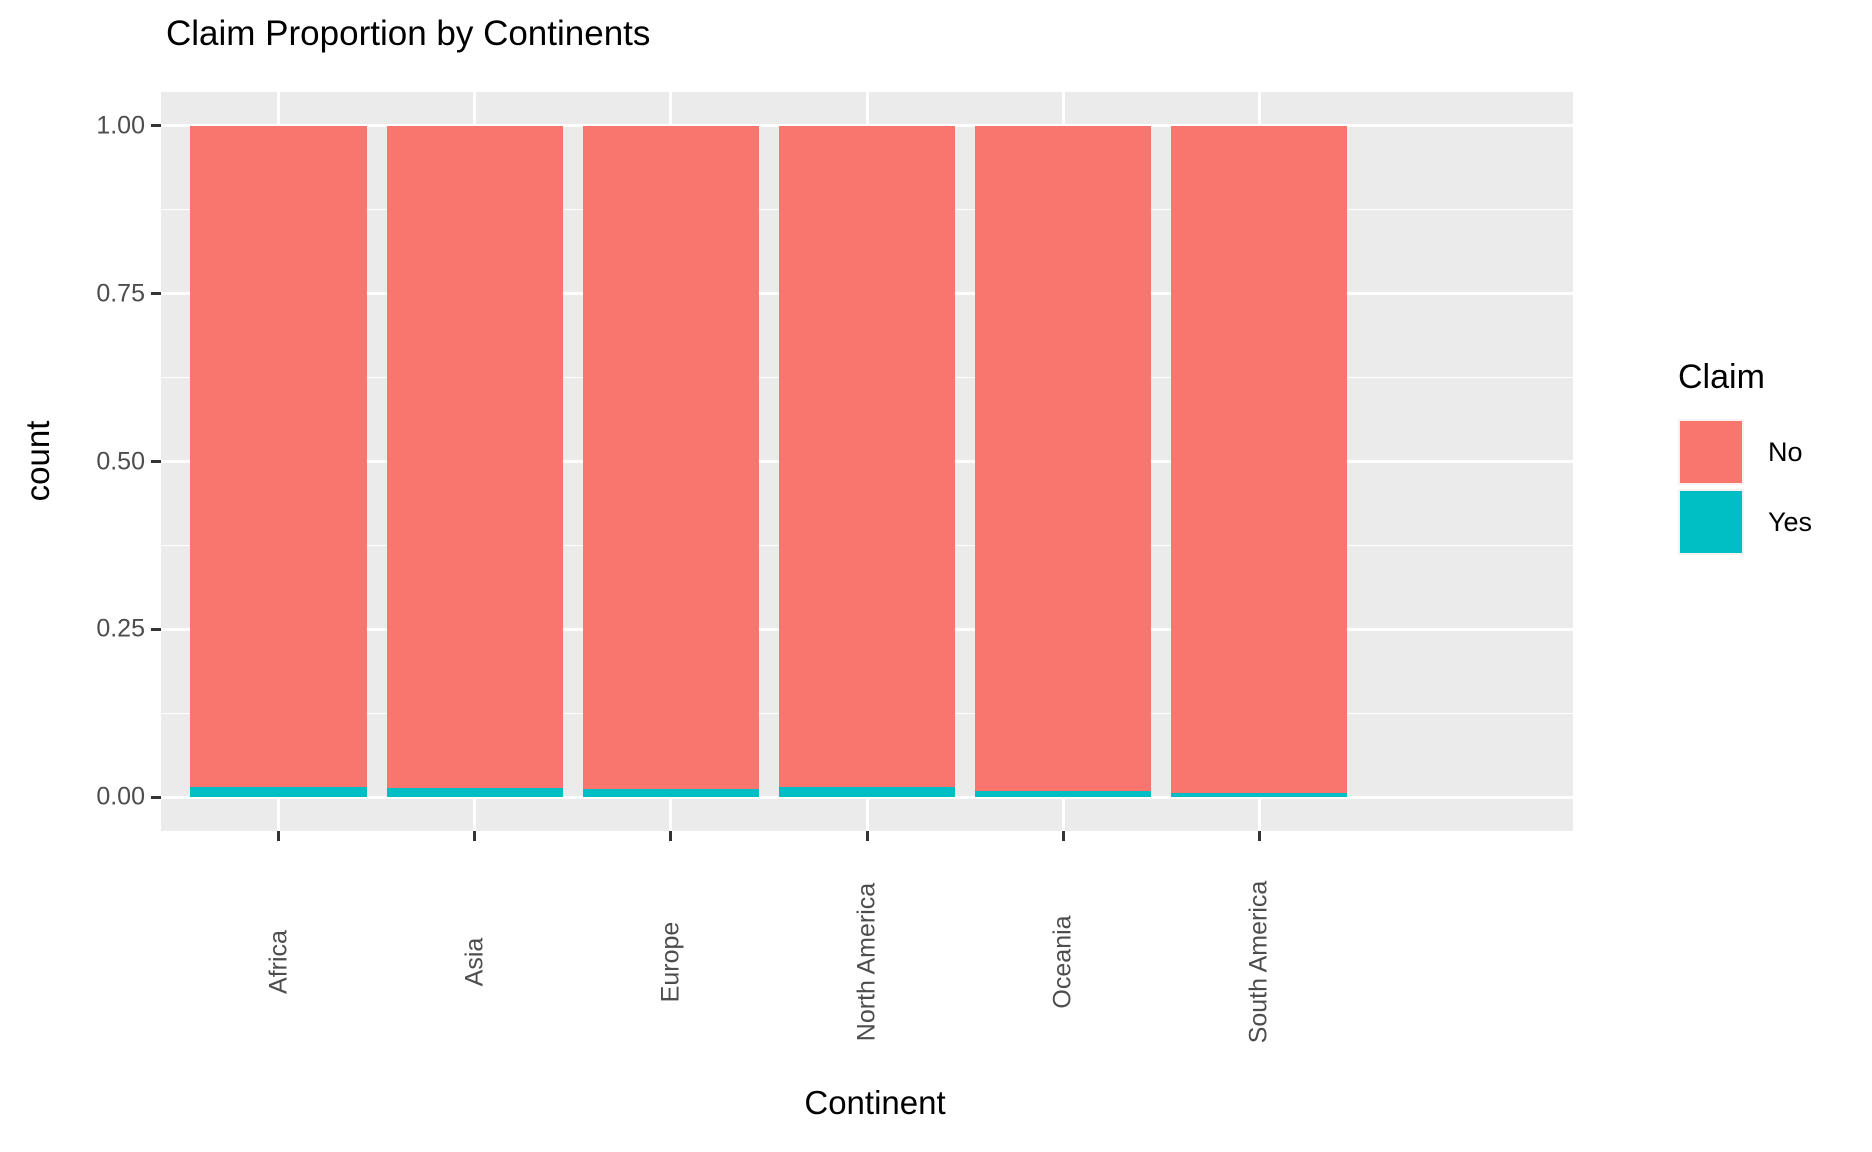 This screenshot has width=1872, height=1152. What do you see at coordinates (1259, 459) in the screenshot?
I see `bar-segment-no-south-america` at bounding box center [1259, 459].